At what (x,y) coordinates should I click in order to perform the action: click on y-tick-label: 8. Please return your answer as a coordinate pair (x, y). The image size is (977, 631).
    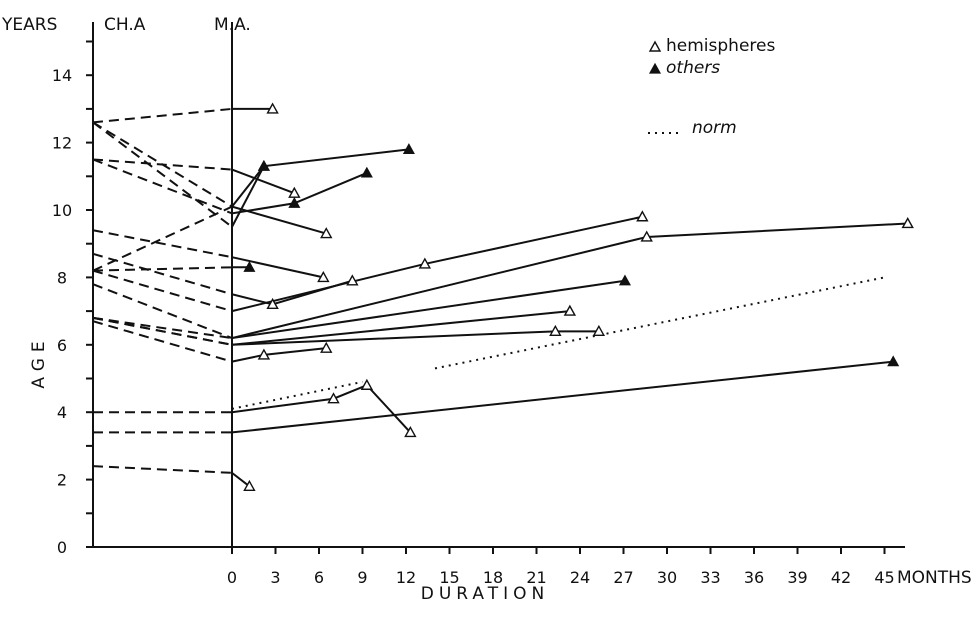
    Looking at the image, I should click on (62, 277).